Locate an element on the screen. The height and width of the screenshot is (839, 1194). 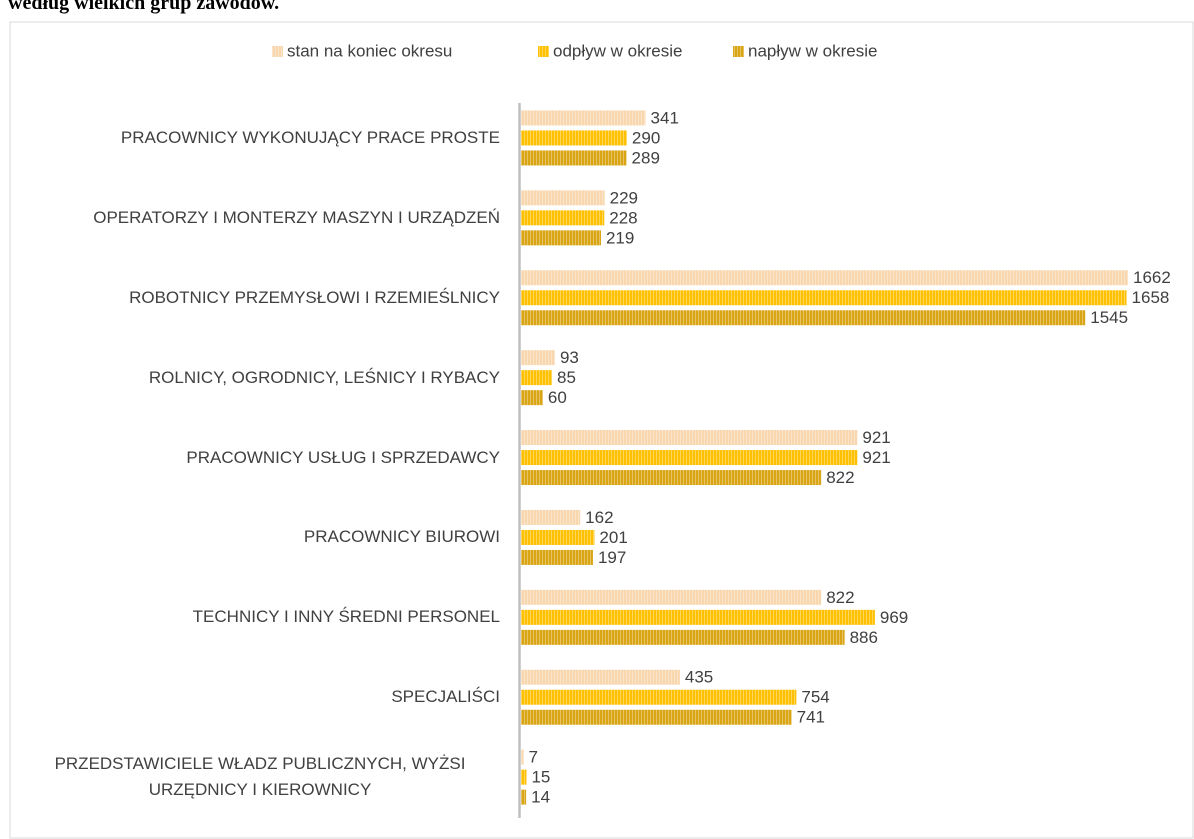
category-text: SPECJALIŚCI is located at coordinates (445, 697).